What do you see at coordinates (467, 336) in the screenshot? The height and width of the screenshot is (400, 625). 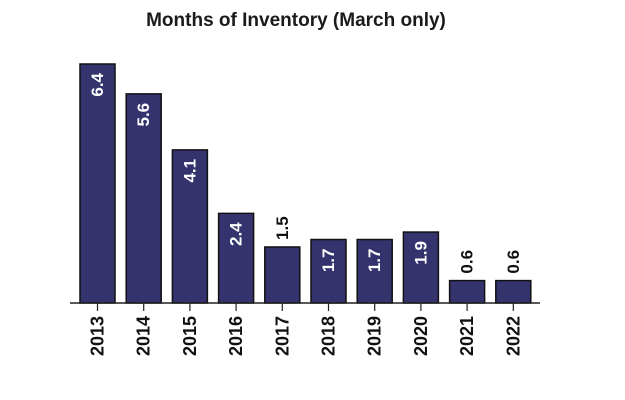 I see `x-tick-label-2021: 2021` at bounding box center [467, 336].